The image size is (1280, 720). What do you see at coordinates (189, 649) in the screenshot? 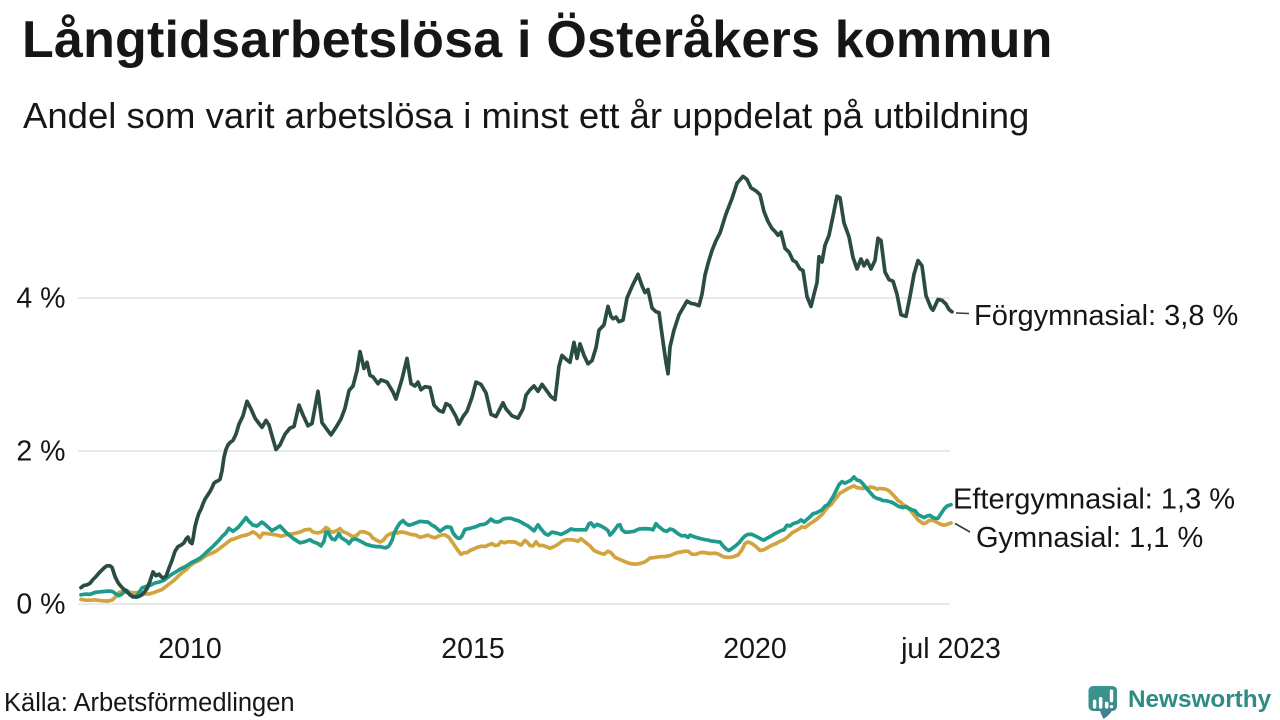
I see `svg-text: 2010` at bounding box center [189, 649].